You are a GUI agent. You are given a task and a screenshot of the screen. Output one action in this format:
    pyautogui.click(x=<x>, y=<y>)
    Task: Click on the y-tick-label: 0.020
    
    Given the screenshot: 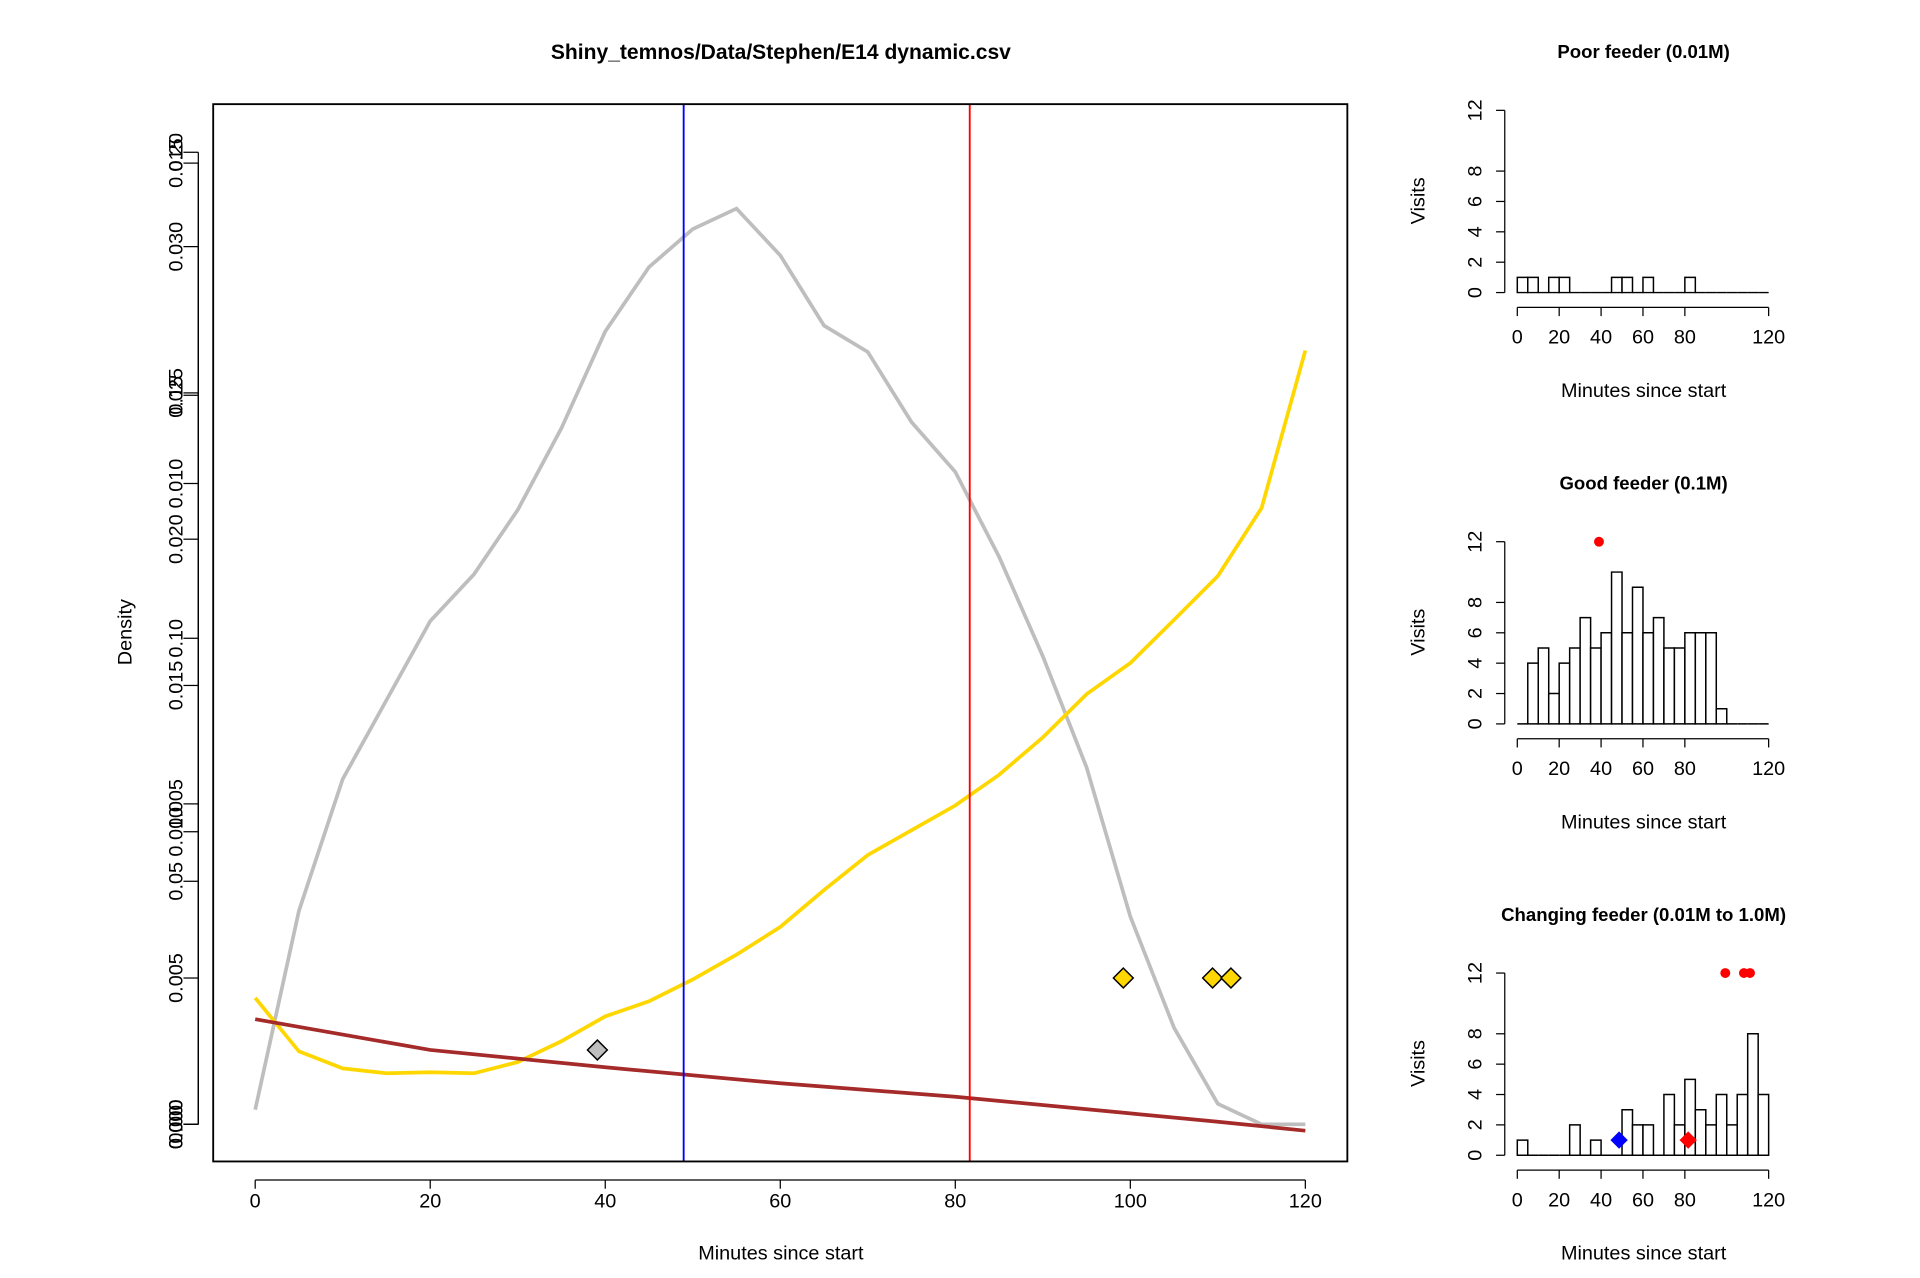 What is the action you would take?
    pyautogui.click(x=176, y=539)
    